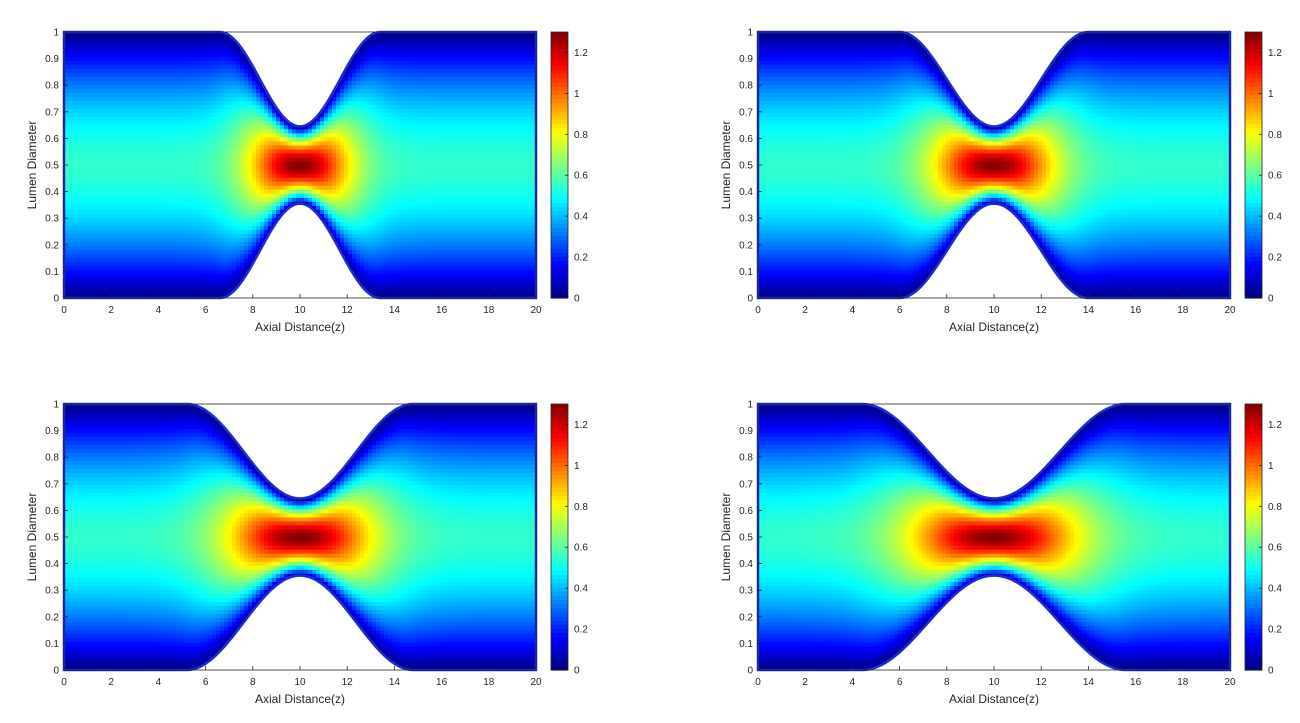 The height and width of the screenshot is (723, 1300). Describe the element at coordinates (1183, 682) in the screenshot. I see `x-tick-label: 18` at that location.